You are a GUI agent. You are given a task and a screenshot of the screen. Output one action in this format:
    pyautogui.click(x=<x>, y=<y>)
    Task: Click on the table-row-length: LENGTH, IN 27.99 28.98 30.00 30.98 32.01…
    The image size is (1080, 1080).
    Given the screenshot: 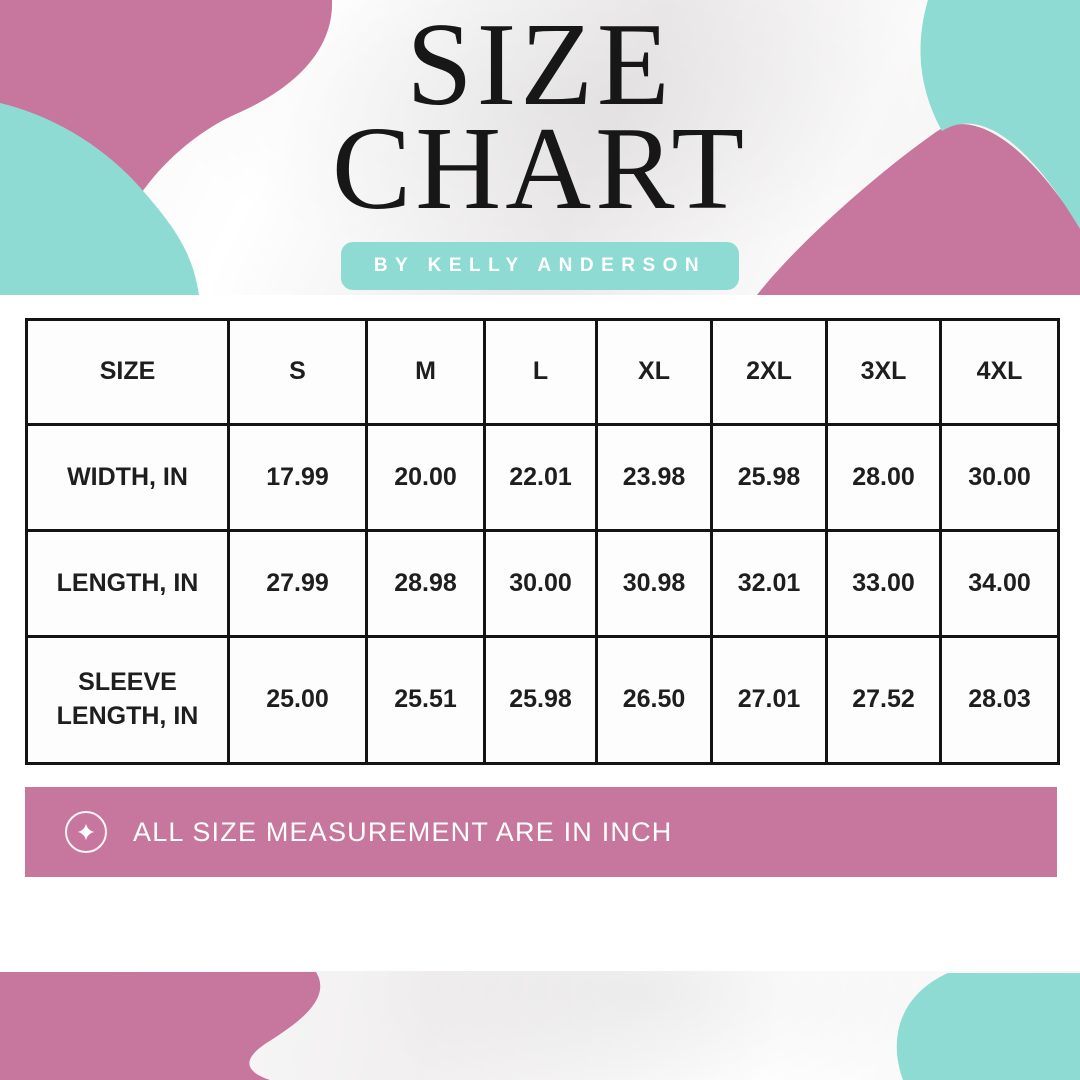 What is the action you would take?
    pyautogui.click(x=542, y=583)
    